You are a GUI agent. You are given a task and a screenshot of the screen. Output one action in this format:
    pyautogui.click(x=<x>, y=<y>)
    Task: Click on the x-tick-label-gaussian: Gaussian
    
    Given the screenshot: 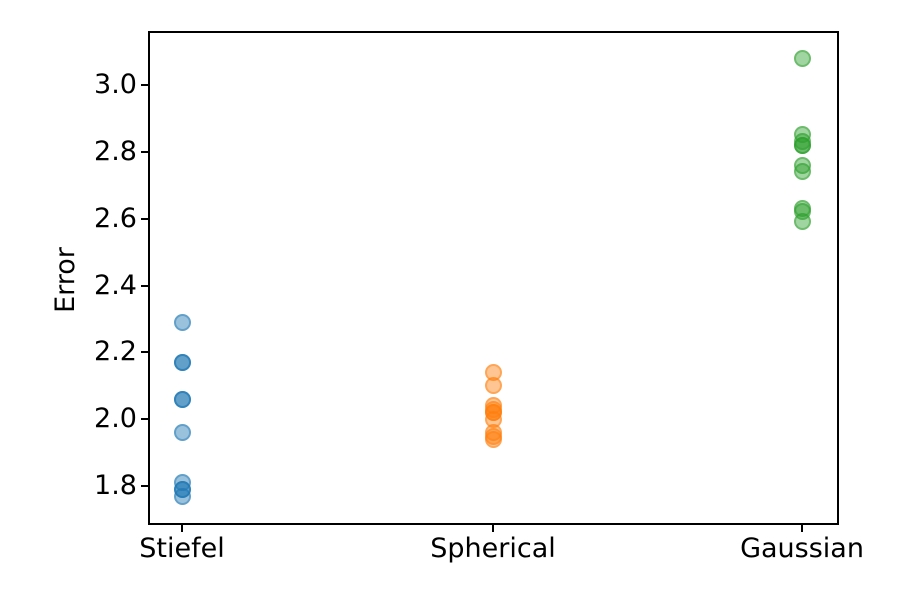 What is the action you would take?
    pyautogui.click(x=802, y=548)
    